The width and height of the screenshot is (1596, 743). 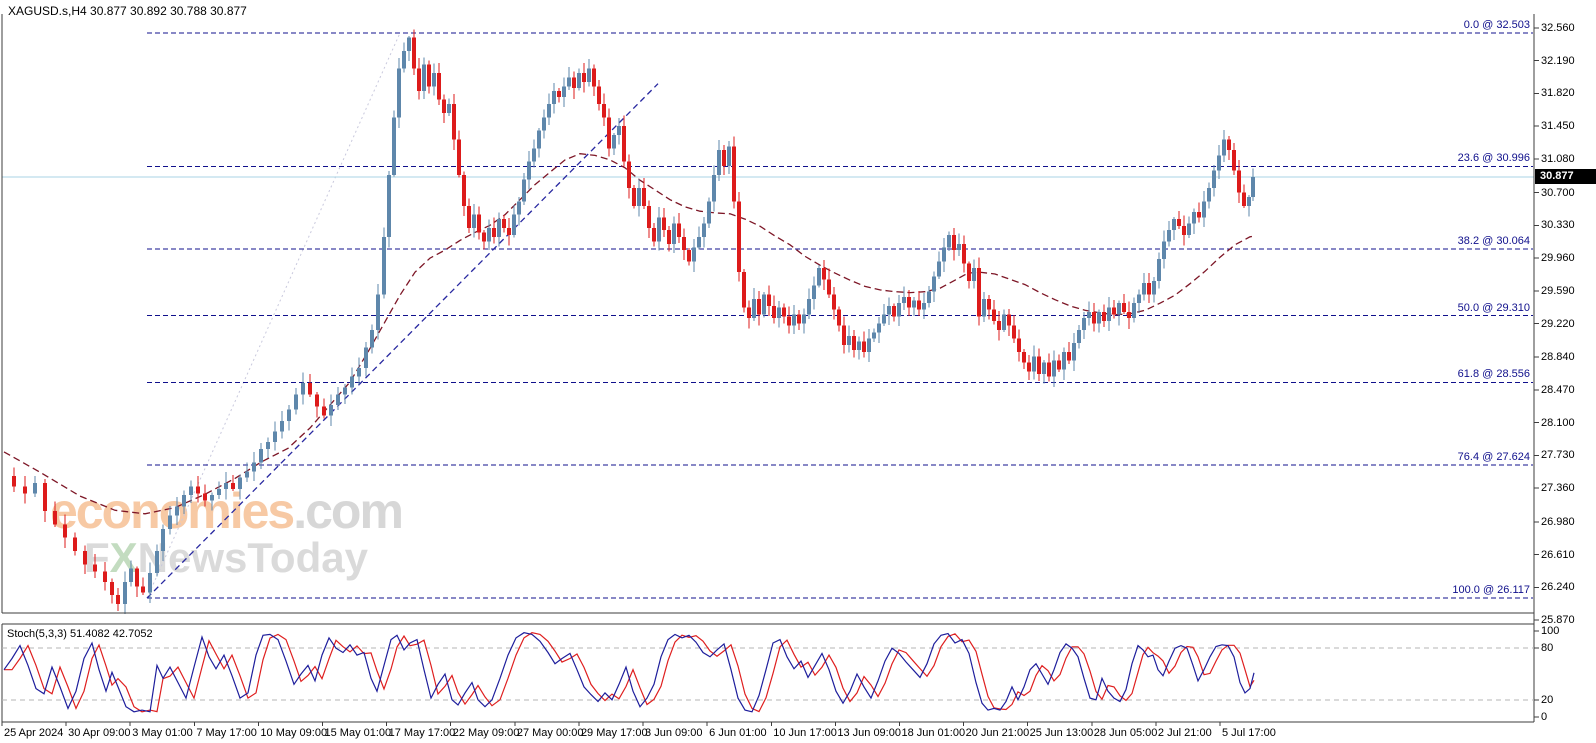 I want to click on stoch-k-line, so click(x=629, y=672).